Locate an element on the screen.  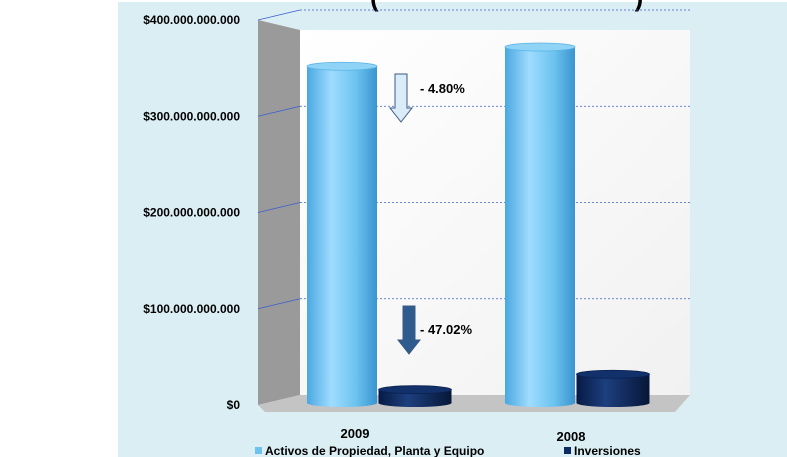
y-tick-label: $100.000.000.000 is located at coordinates (191, 309).